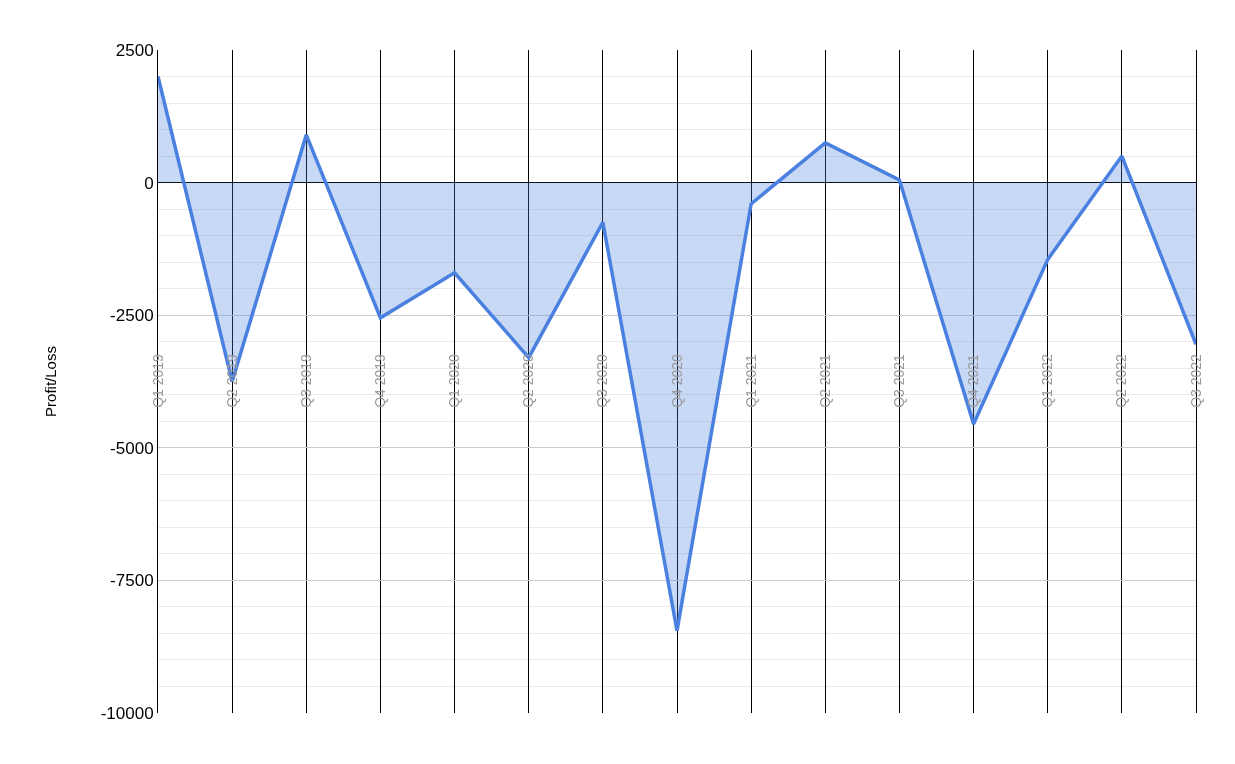 Image resolution: width=1235 pixels, height=764 pixels. Describe the element at coordinates (1195, 380) in the screenshot. I see `x-tick-label: Q3 2022` at that location.